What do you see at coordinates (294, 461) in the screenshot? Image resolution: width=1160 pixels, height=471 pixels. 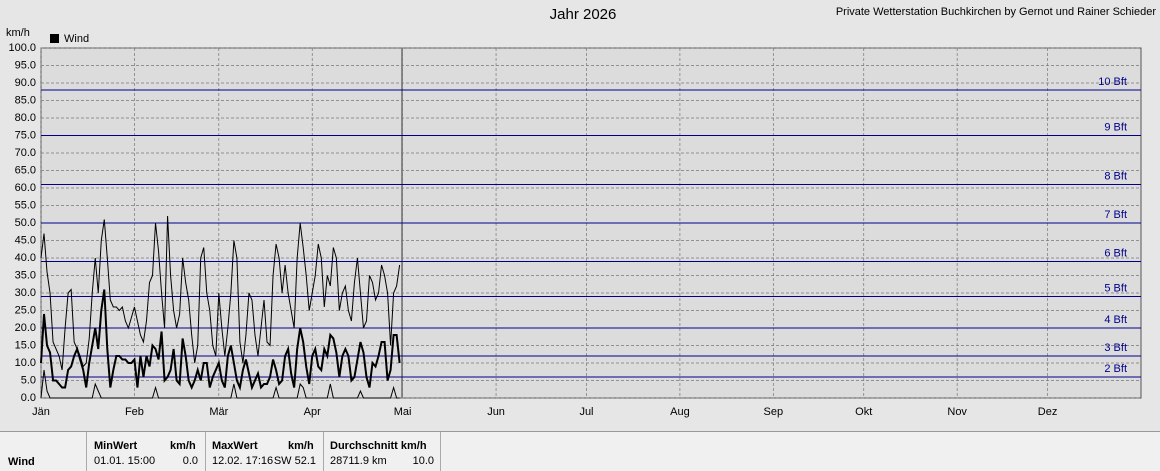 I see `value: SW 52.1` at bounding box center [294, 461].